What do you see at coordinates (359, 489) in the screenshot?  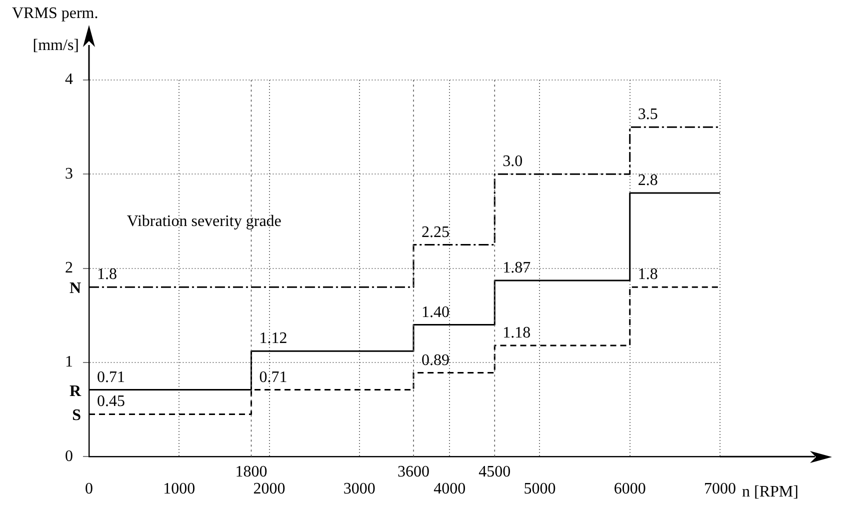 I see `x-tick-label: 3000` at bounding box center [359, 489].